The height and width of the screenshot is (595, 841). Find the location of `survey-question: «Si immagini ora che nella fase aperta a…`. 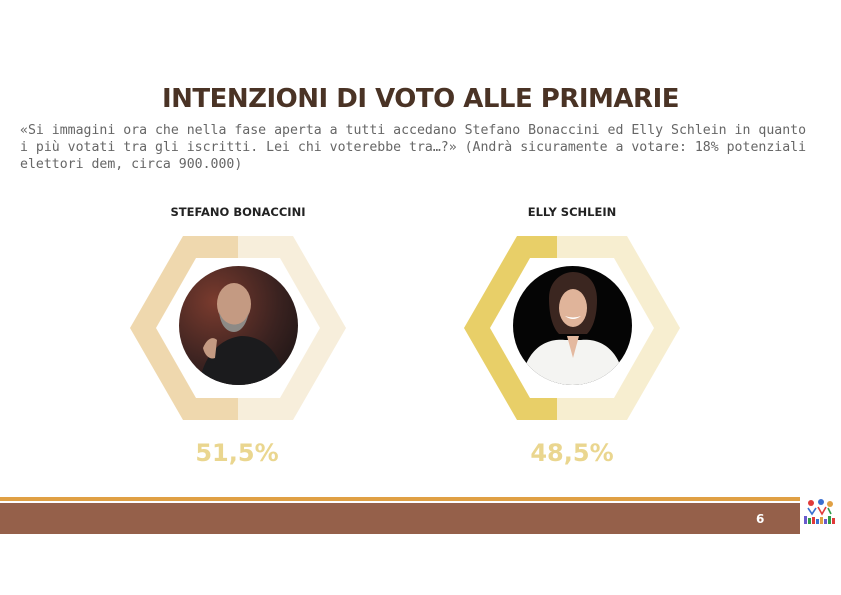

survey-question: «Si immagini ora che nella fase aperta a… is located at coordinates (413, 147).